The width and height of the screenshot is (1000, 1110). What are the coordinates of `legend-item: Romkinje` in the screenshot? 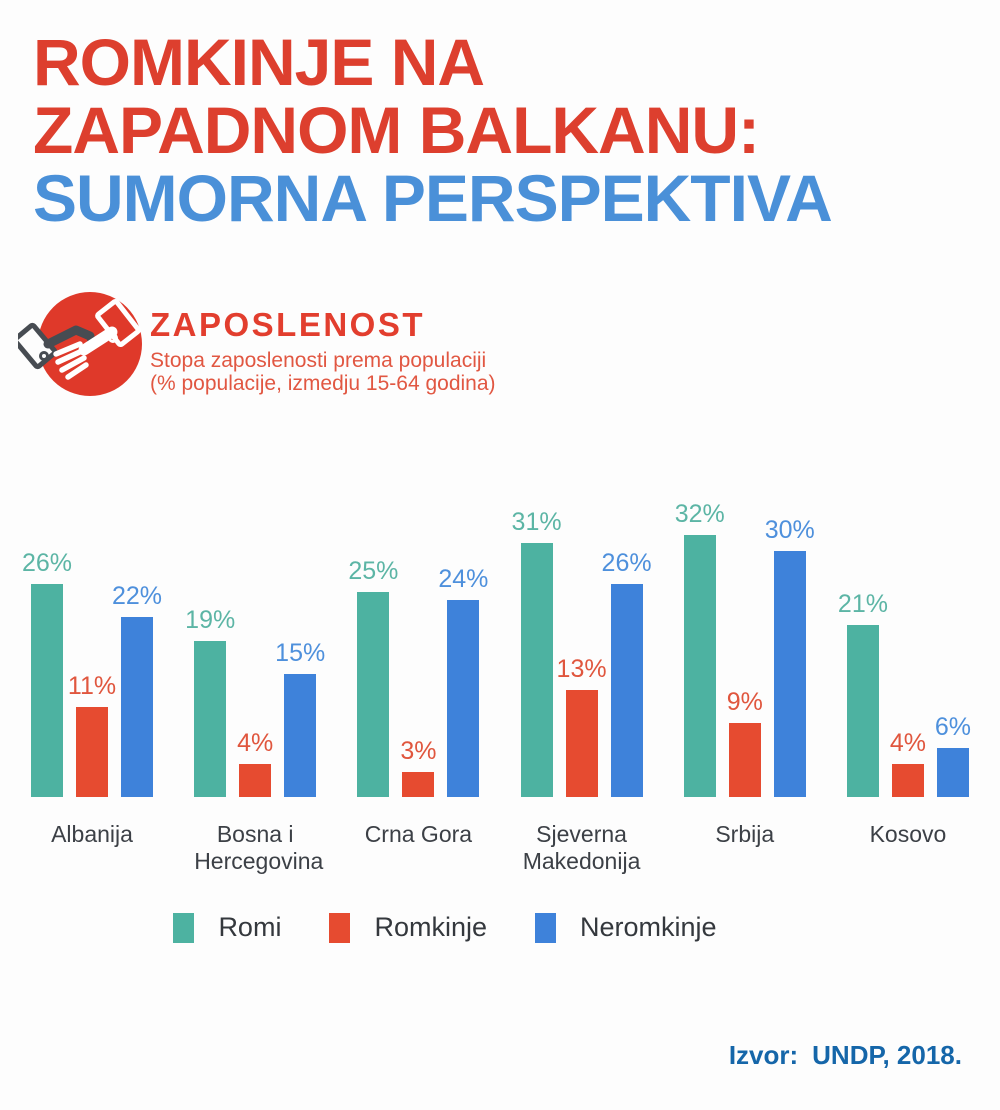 It's located at (408, 927).